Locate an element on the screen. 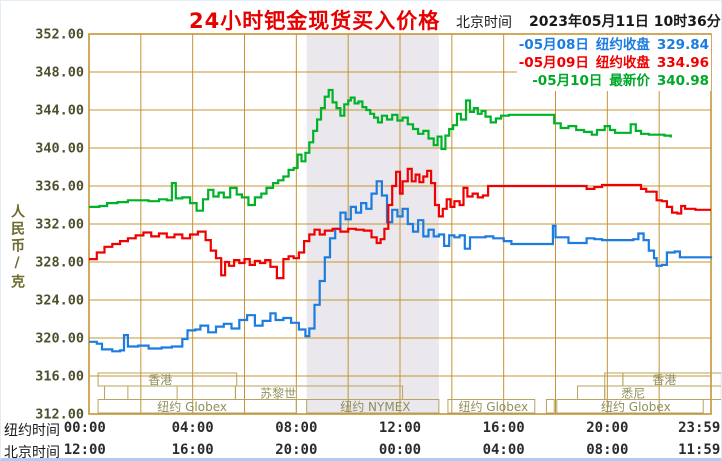 This screenshot has height=461, width=722. beijing-time-label: 北京时间 is located at coordinates (484, 23).